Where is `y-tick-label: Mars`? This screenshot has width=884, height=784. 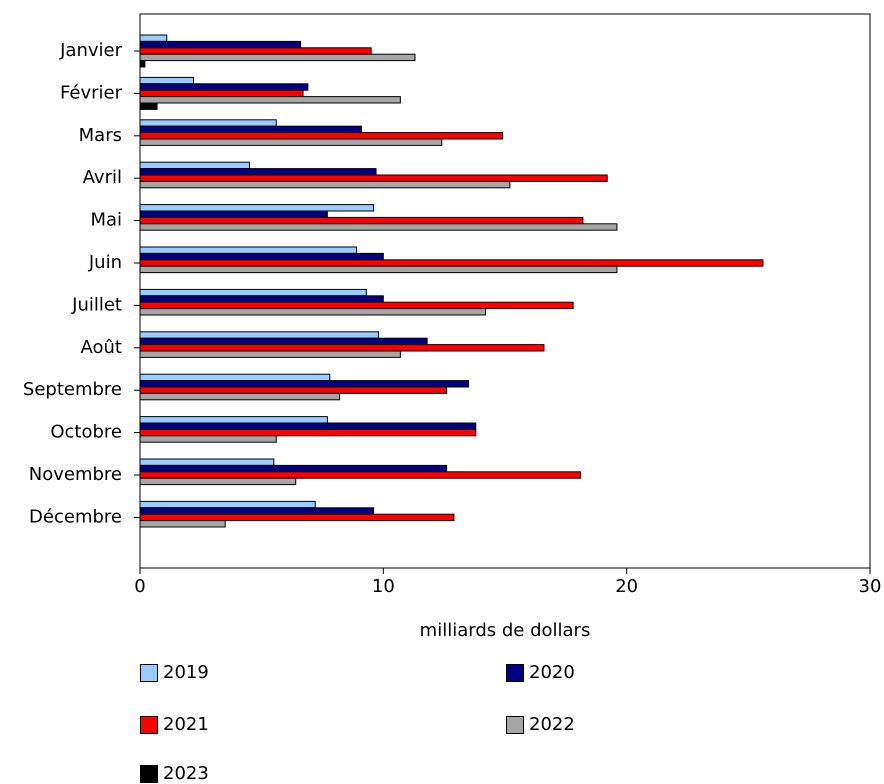
y-tick-label: Mars is located at coordinates (100, 135).